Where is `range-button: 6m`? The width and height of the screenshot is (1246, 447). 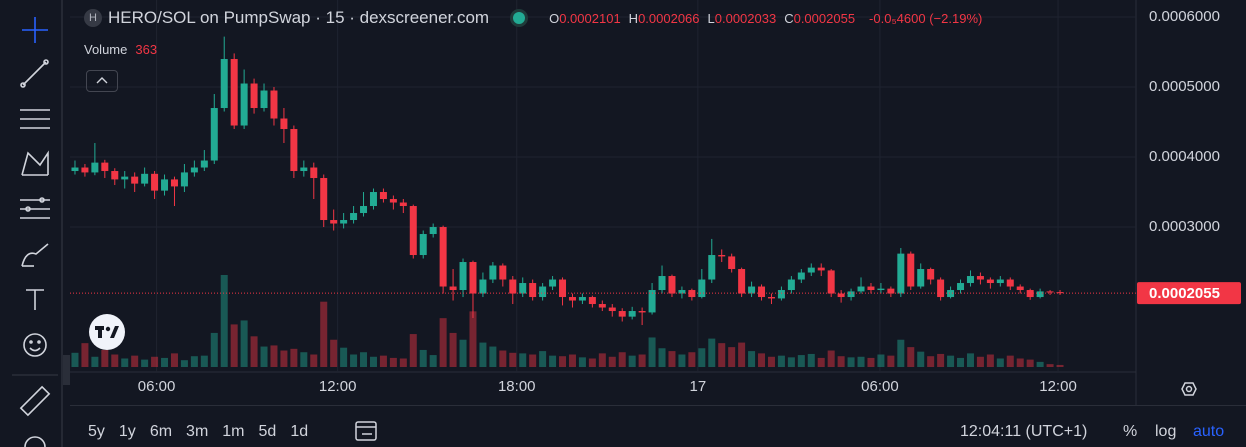
range-button: 6m is located at coordinates (161, 431).